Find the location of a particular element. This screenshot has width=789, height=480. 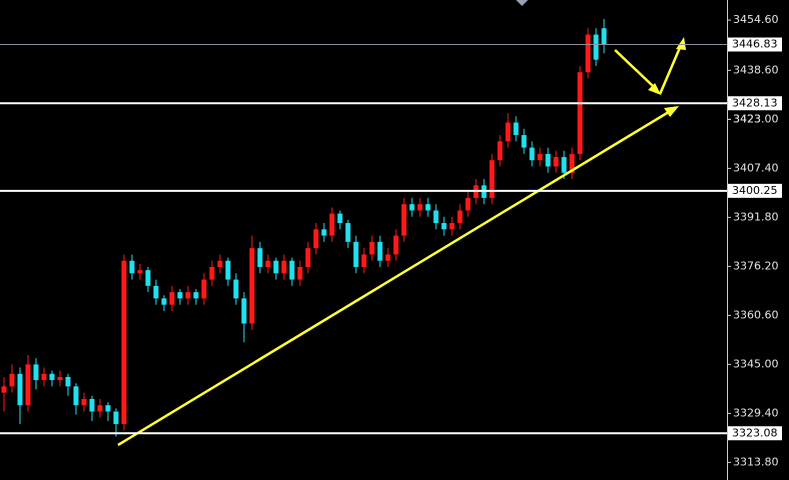

y-tick-label: 3313.80 is located at coordinates (756, 461).